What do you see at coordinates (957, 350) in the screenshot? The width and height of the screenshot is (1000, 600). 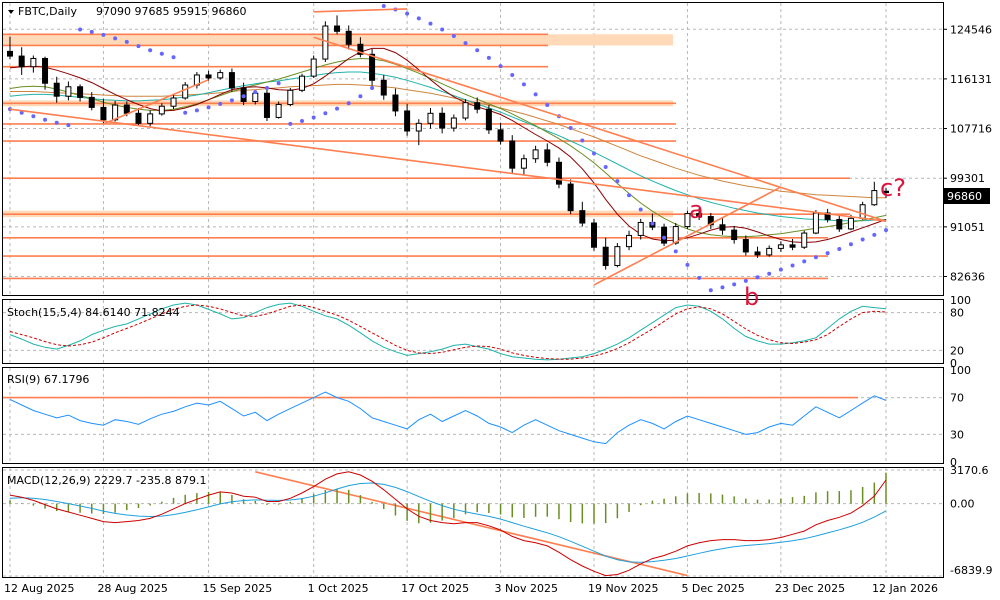 I see `stoch-tick-label: 20` at bounding box center [957, 350].